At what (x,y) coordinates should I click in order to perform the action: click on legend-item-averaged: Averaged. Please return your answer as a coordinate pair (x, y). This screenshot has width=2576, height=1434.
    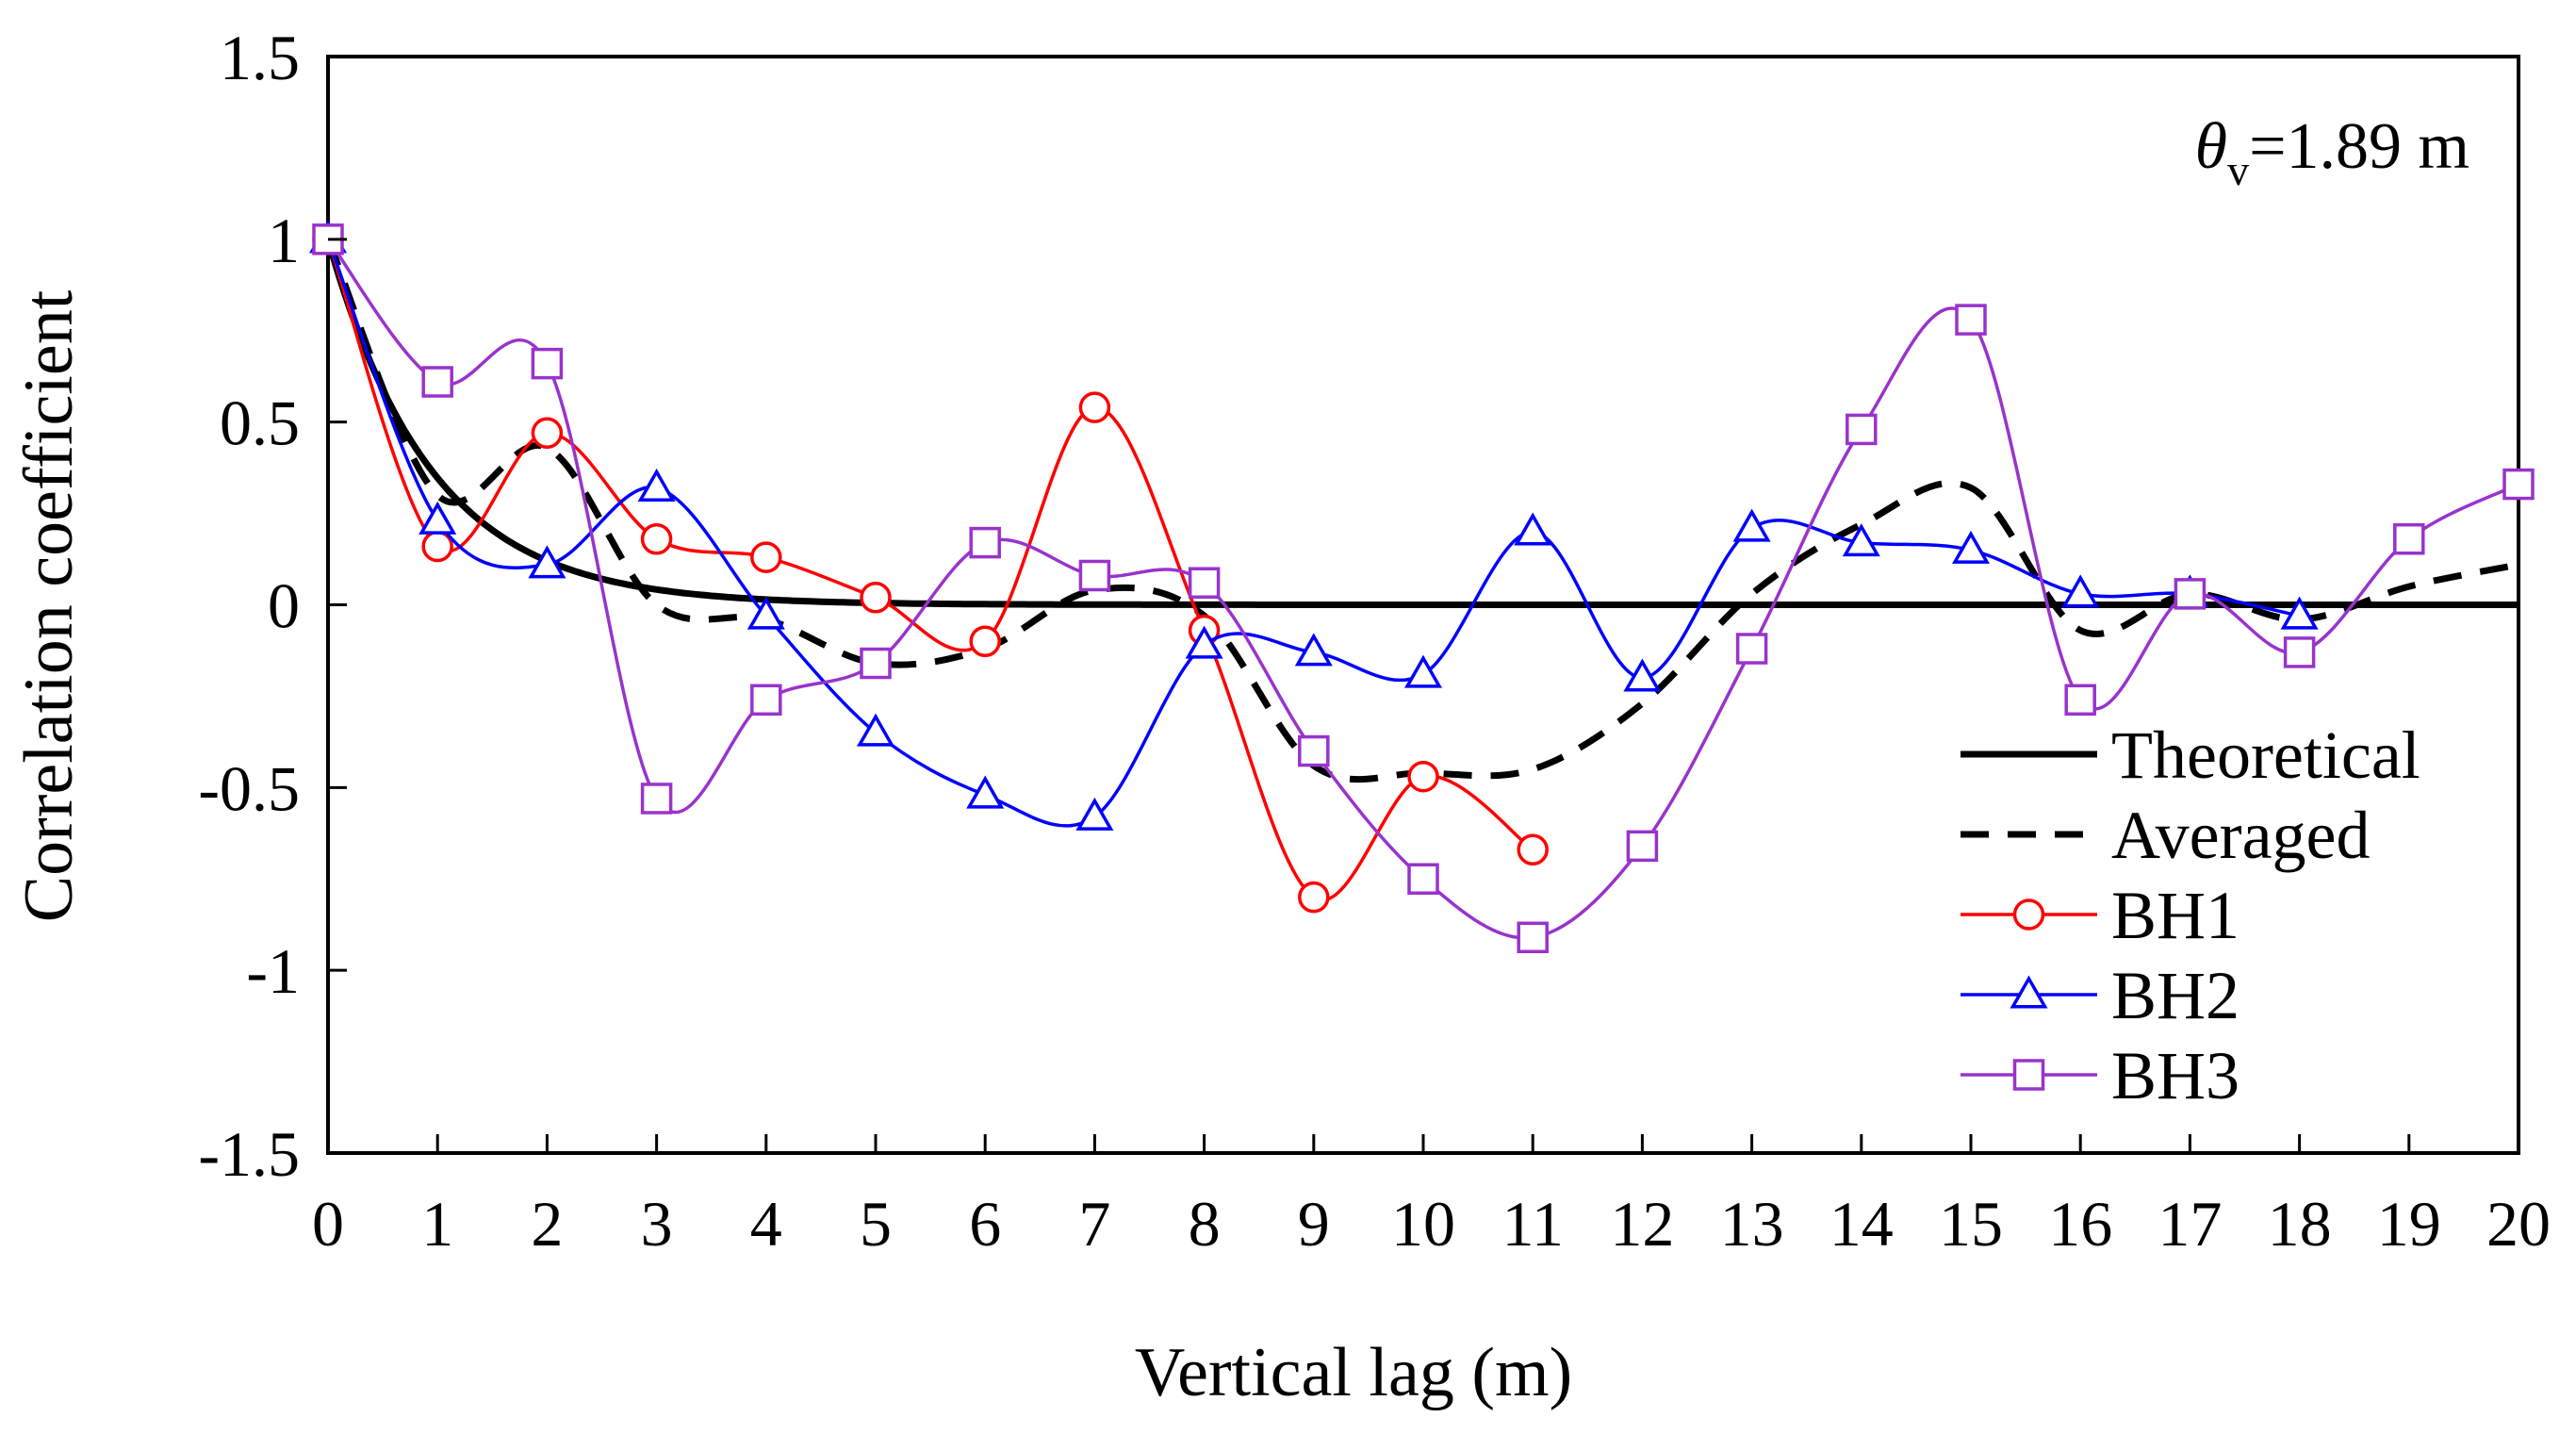
    Looking at the image, I should click on (2166, 836).